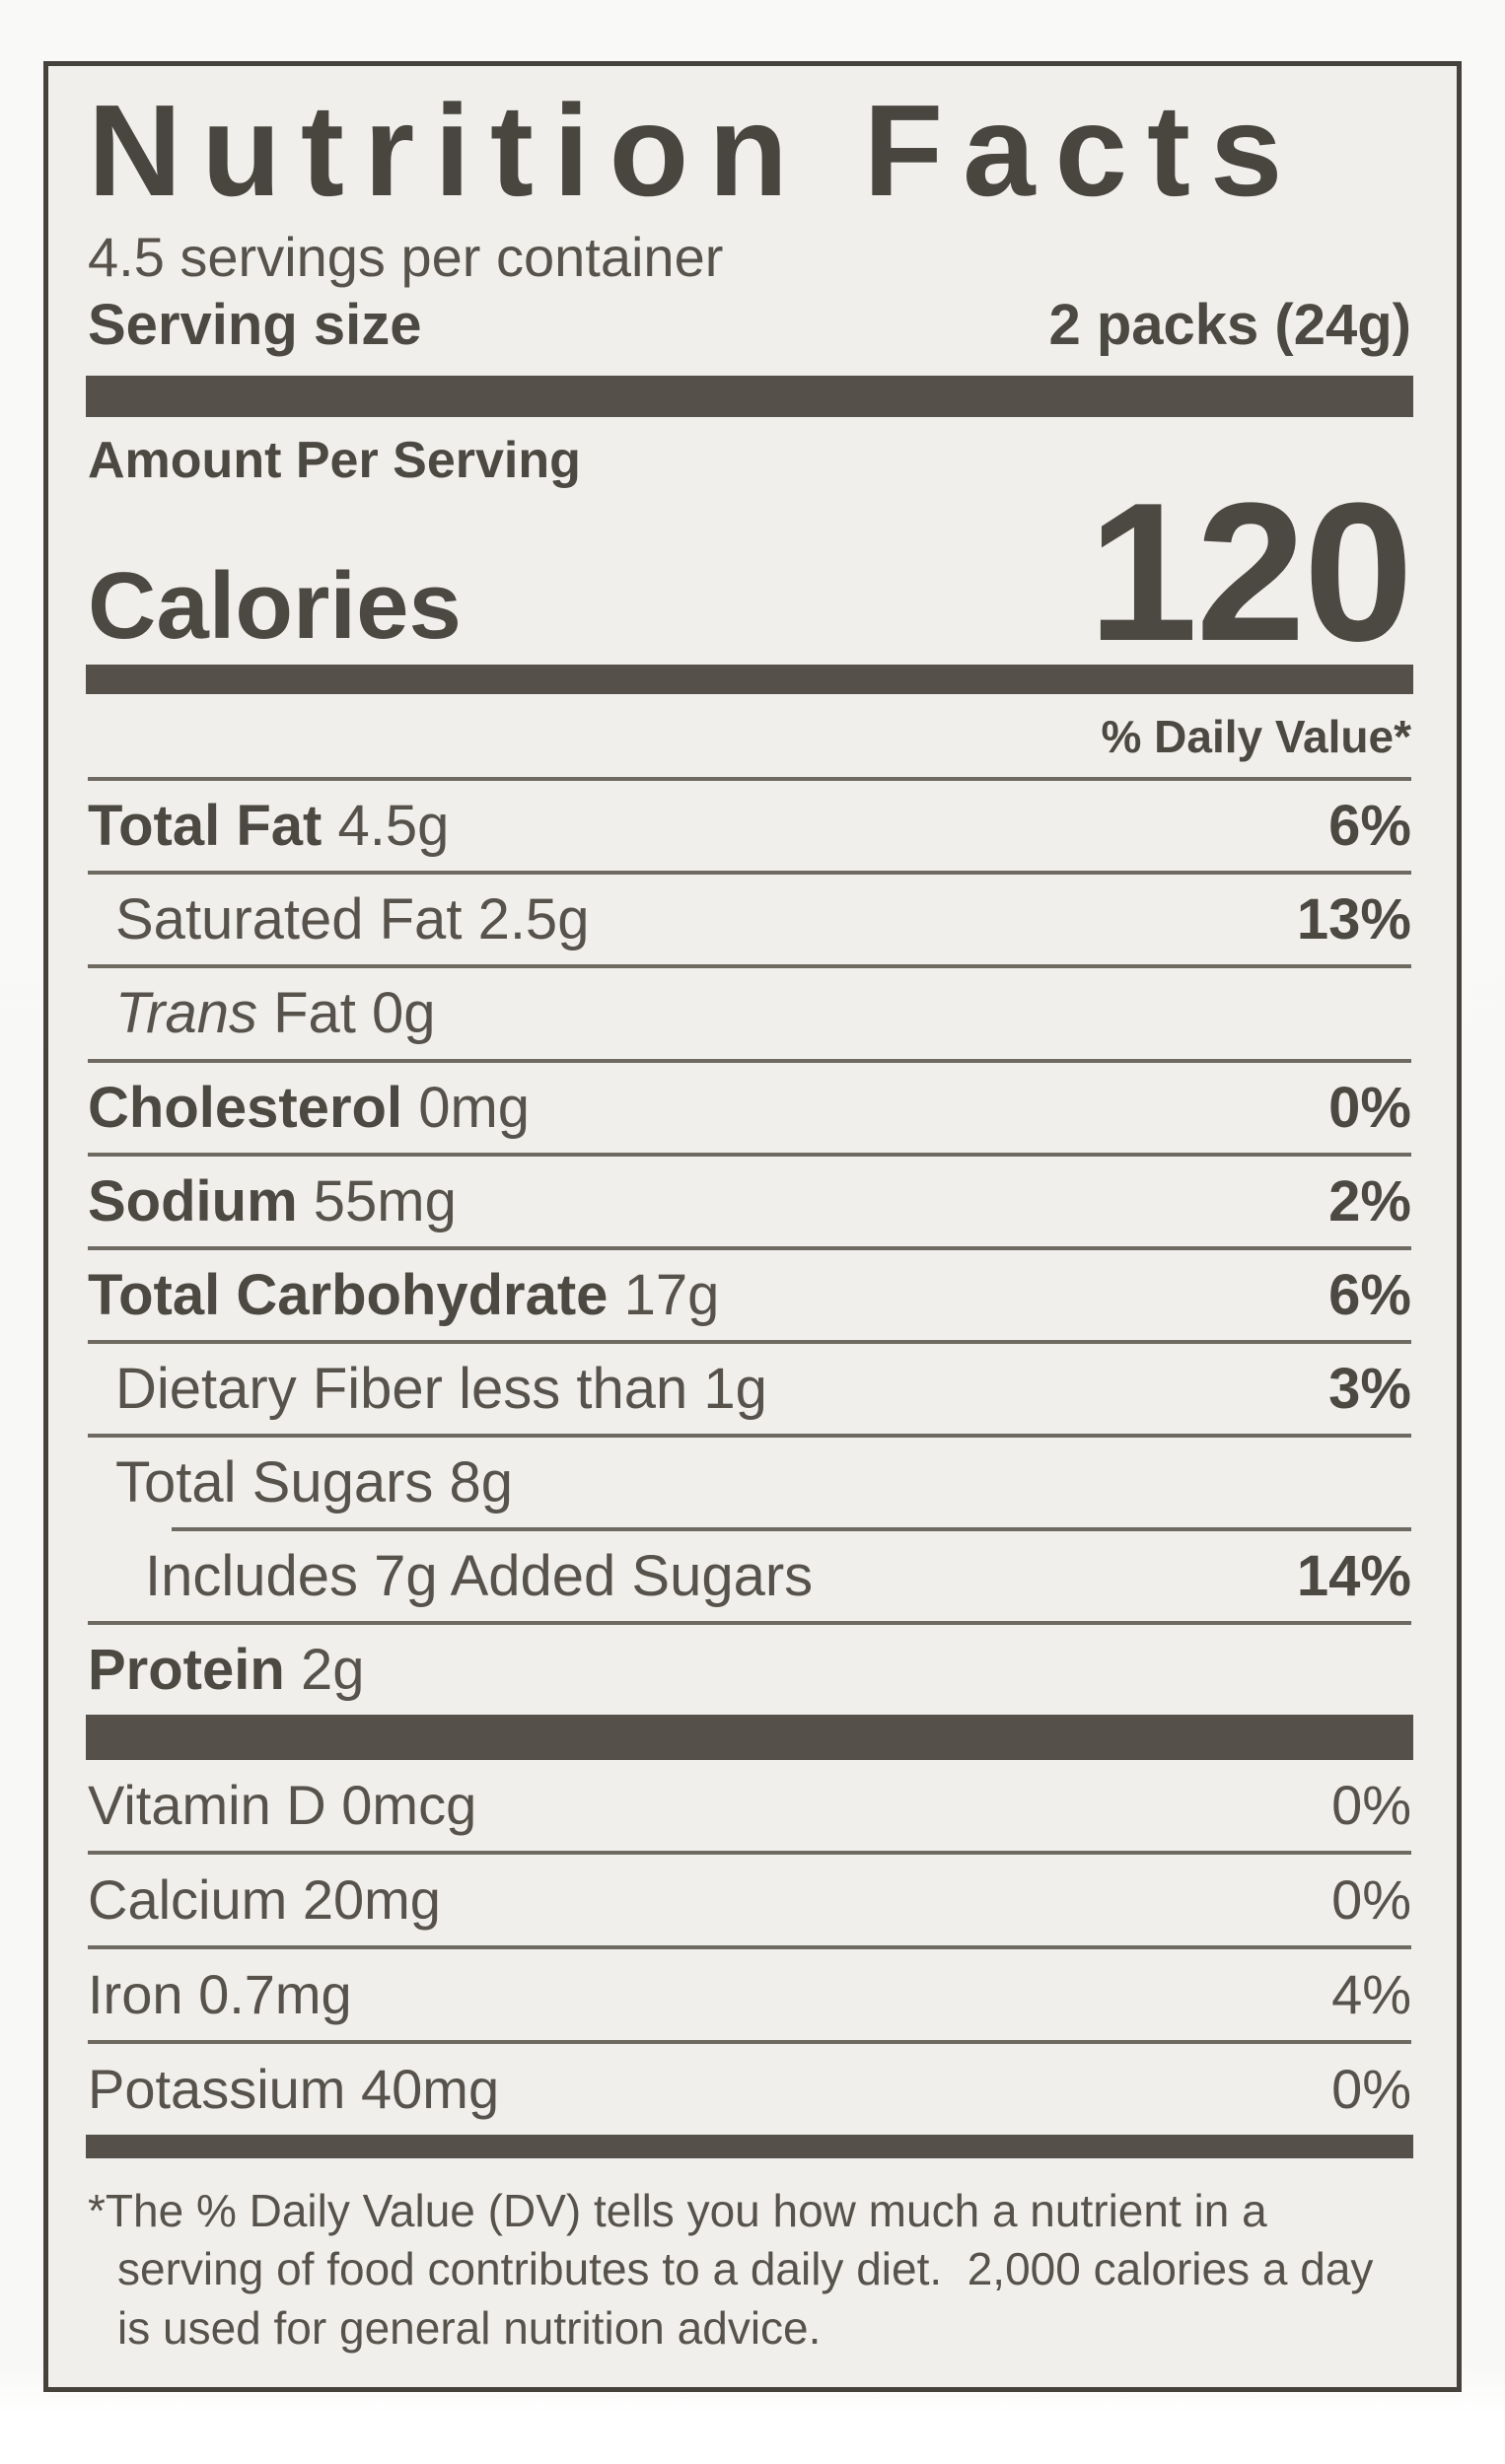  What do you see at coordinates (695, 150) in the screenshot?
I see `label-title: Nutrition Facts` at bounding box center [695, 150].